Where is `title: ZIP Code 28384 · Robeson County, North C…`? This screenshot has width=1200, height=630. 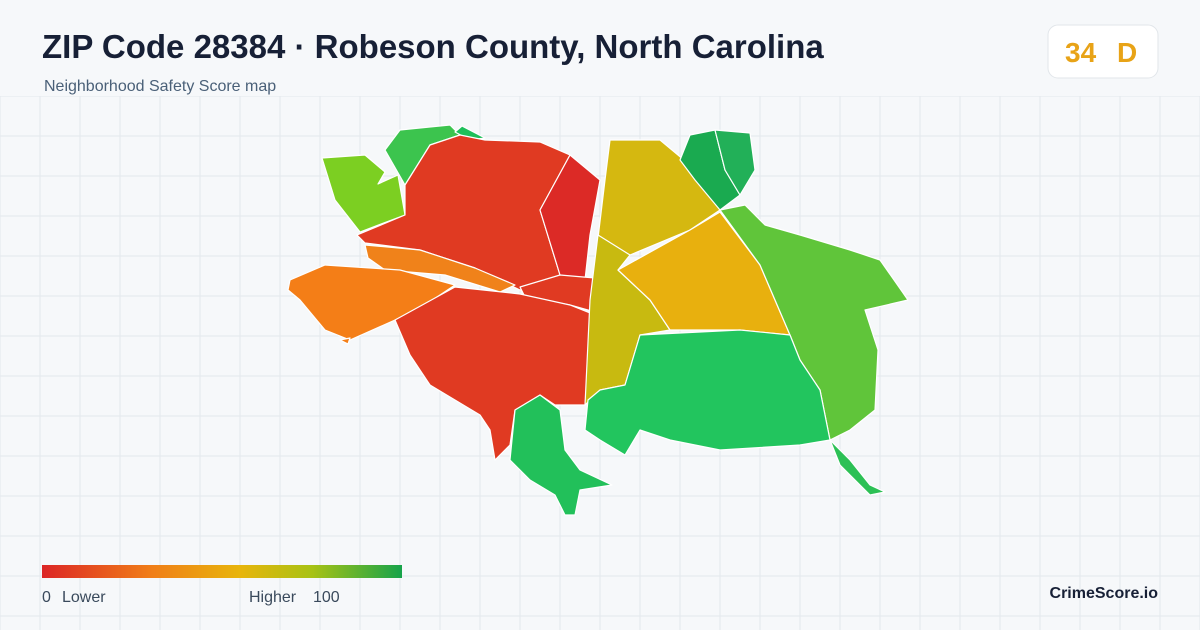 title: ZIP Code 28384 · Robeson County, North C… is located at coordinates (433, 46).